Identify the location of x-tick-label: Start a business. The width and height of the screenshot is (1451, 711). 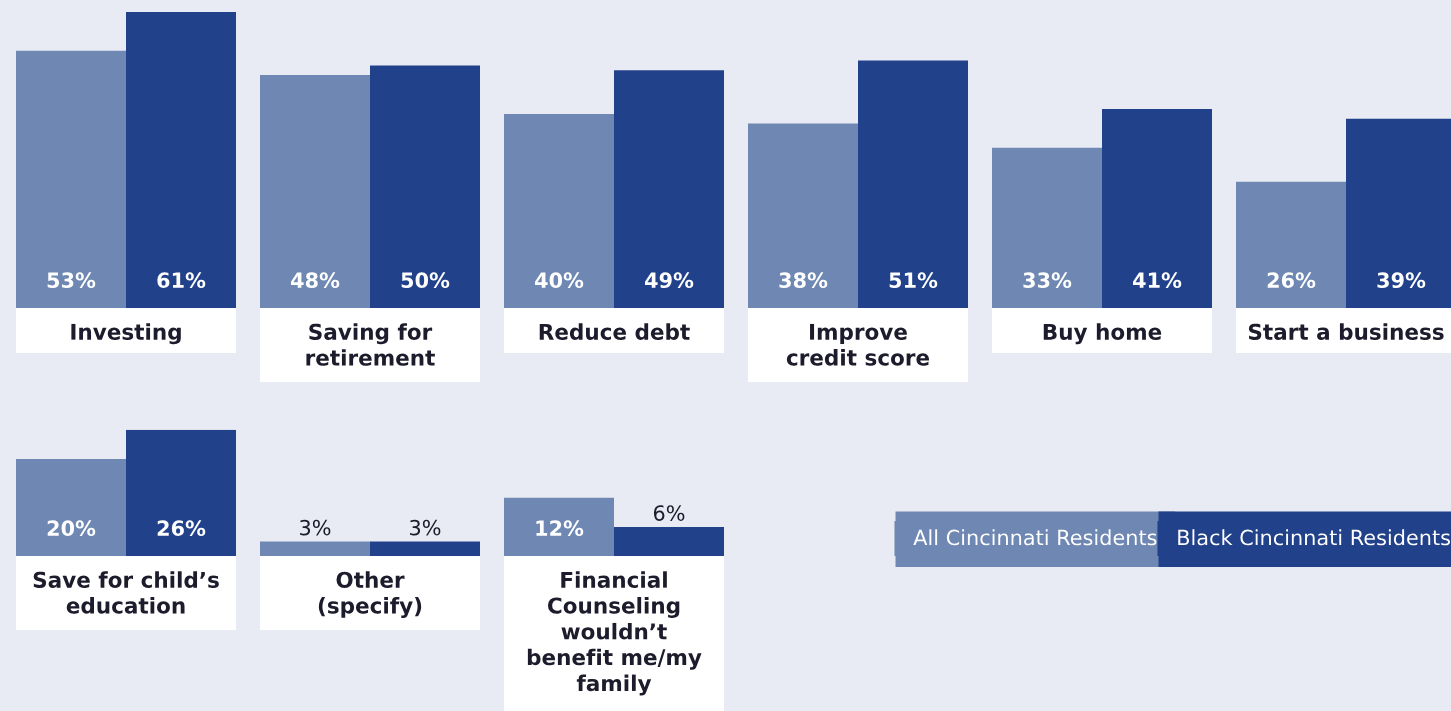
(1346, 331).